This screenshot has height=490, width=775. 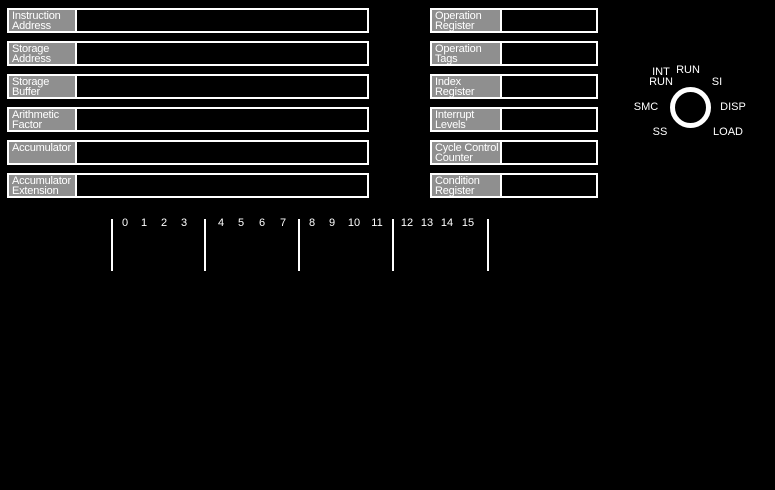 I want to click on register-lamps-index-register, so click(x=549, y=86).